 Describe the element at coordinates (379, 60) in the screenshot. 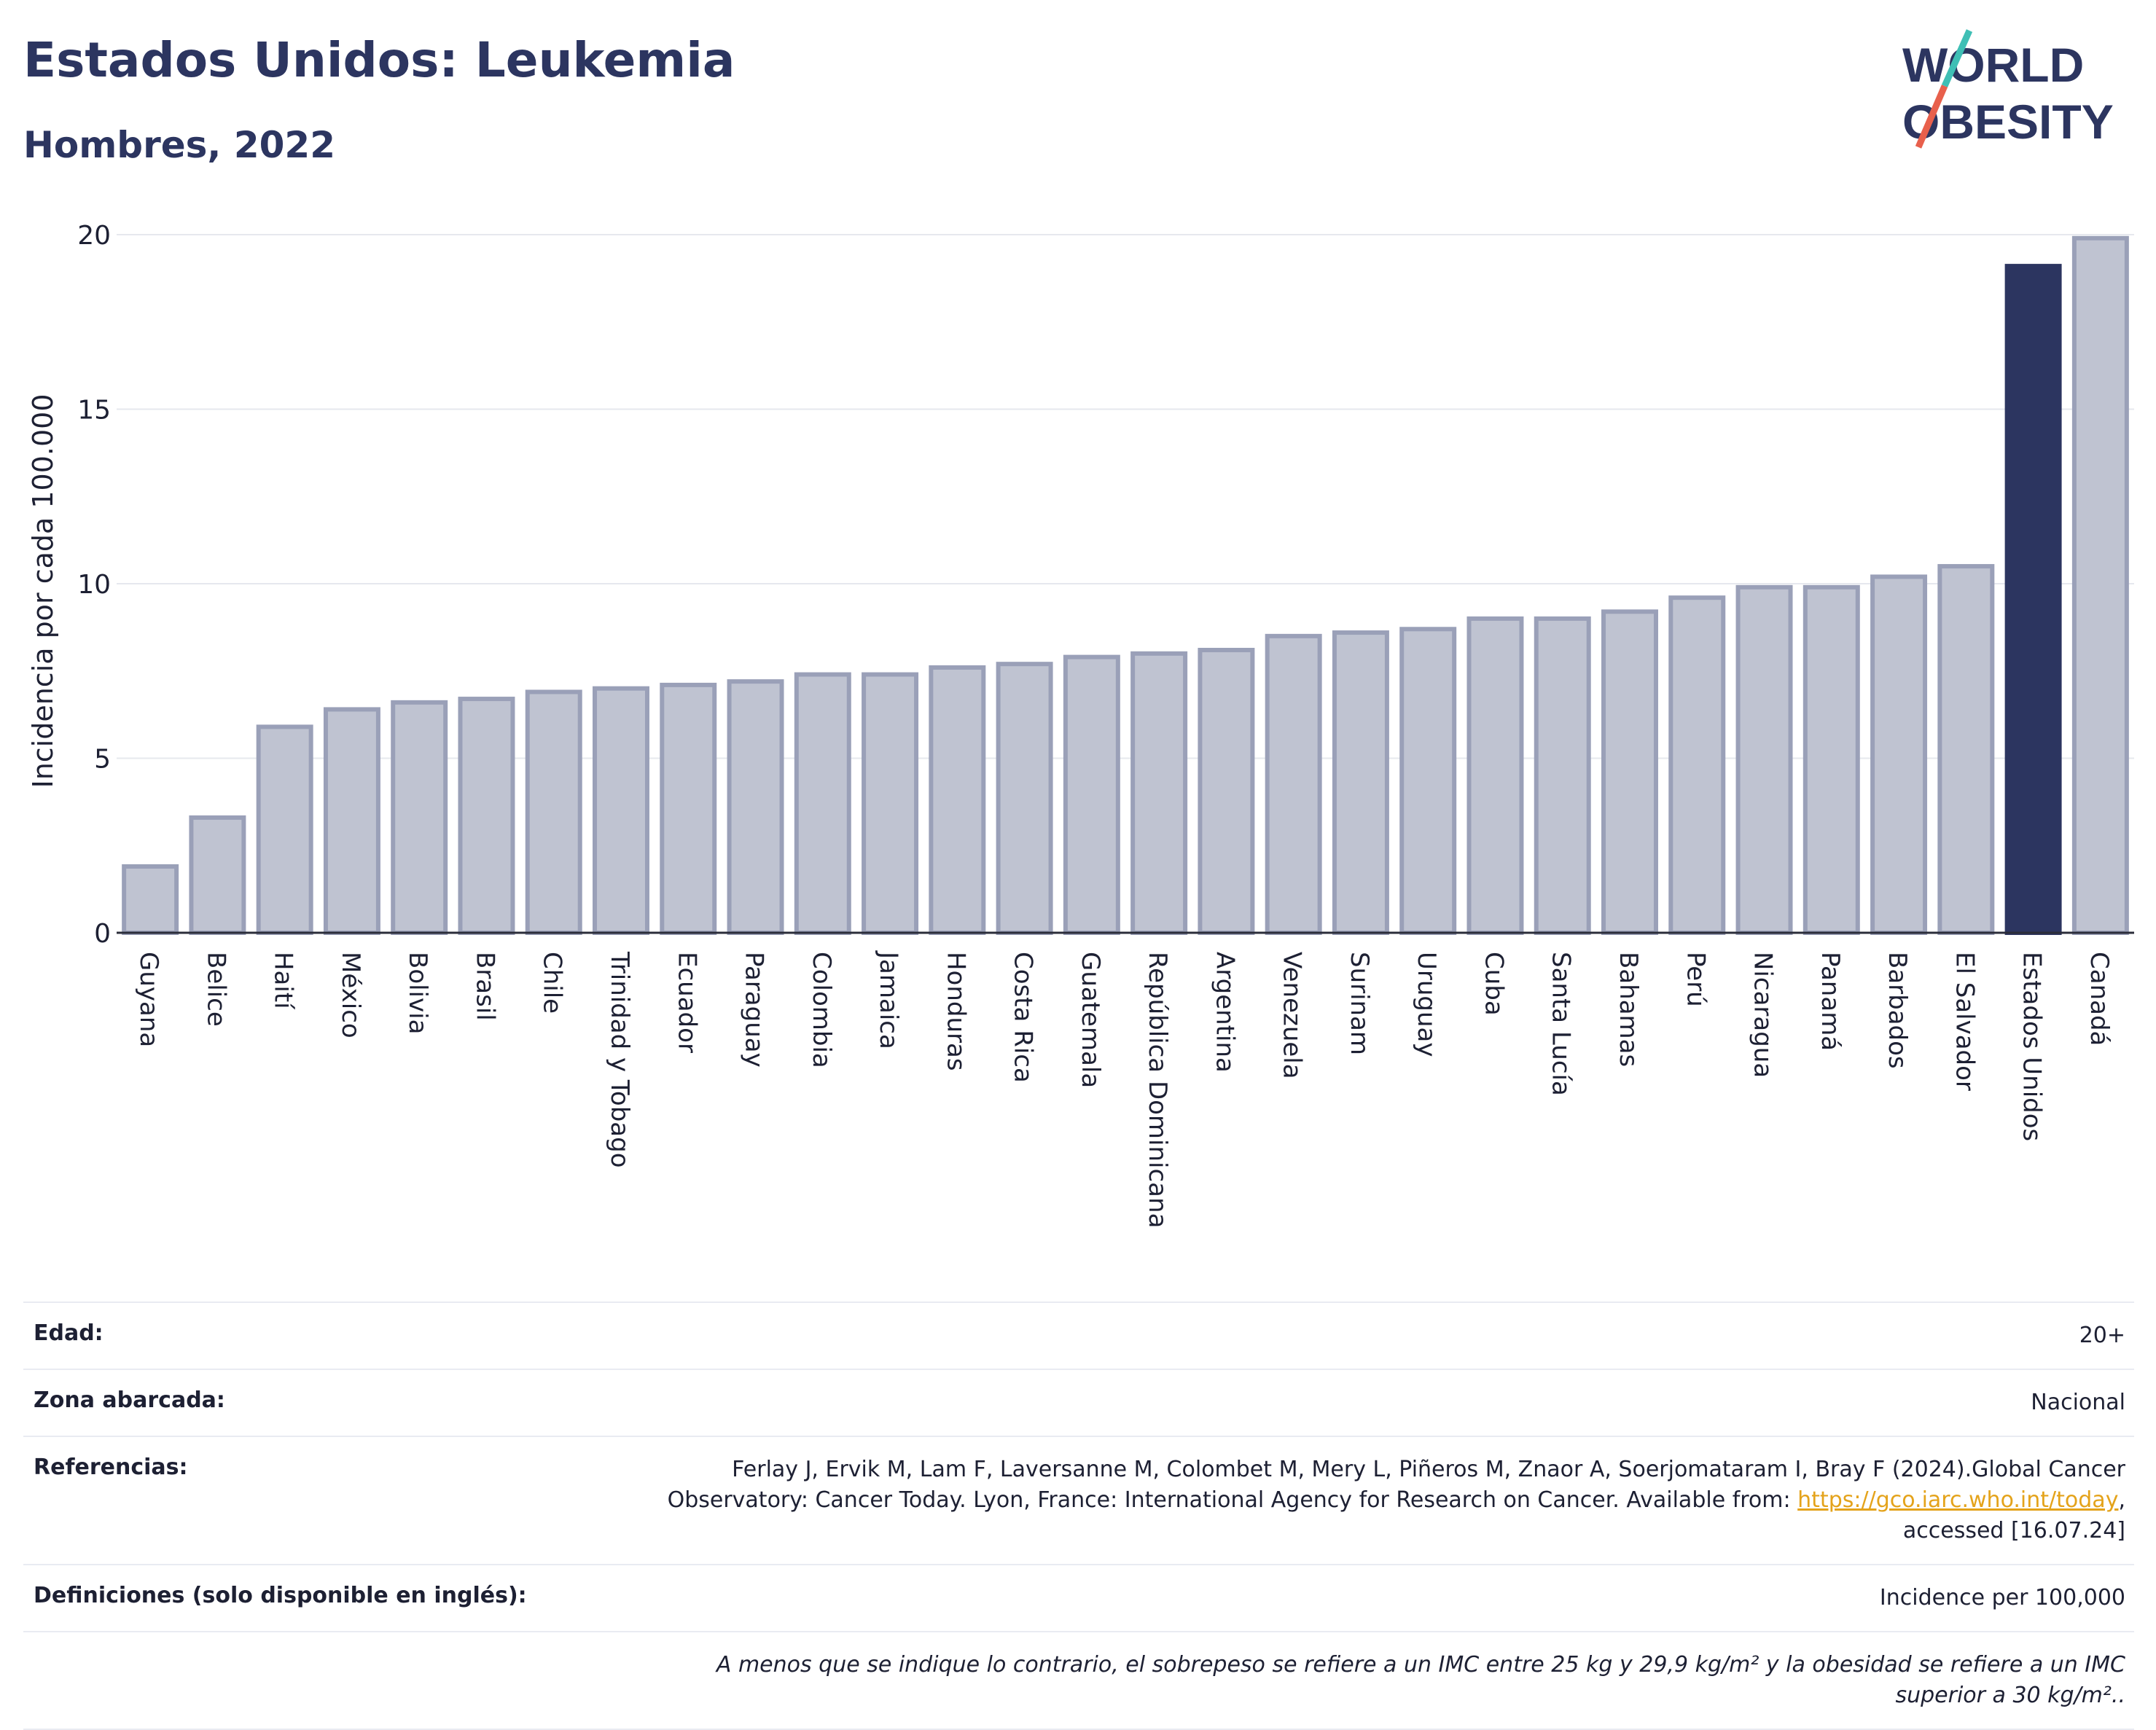

I see `chart-title: Estados Unidos: Leukemia` at that location.